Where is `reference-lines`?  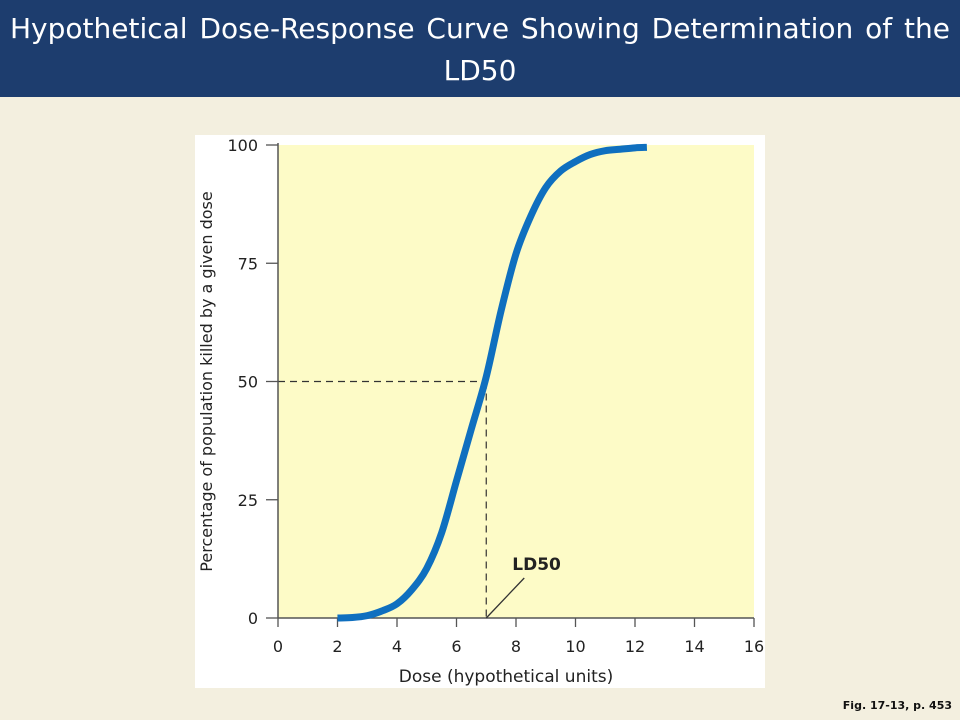 reference-lines is located at coordinates (382, 499).